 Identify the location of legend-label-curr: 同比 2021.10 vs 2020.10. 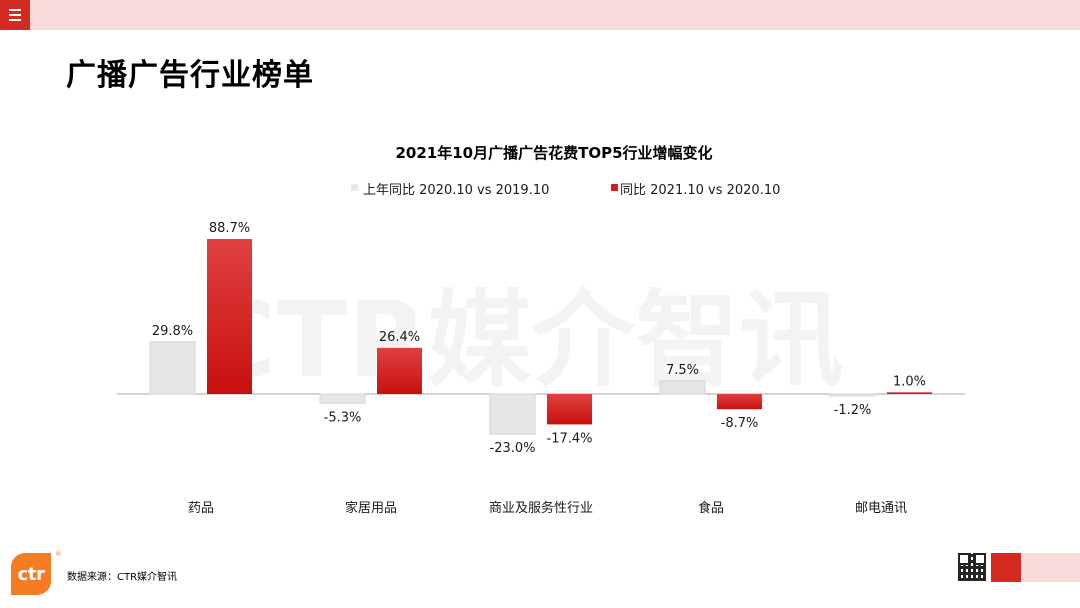
(700, 190).